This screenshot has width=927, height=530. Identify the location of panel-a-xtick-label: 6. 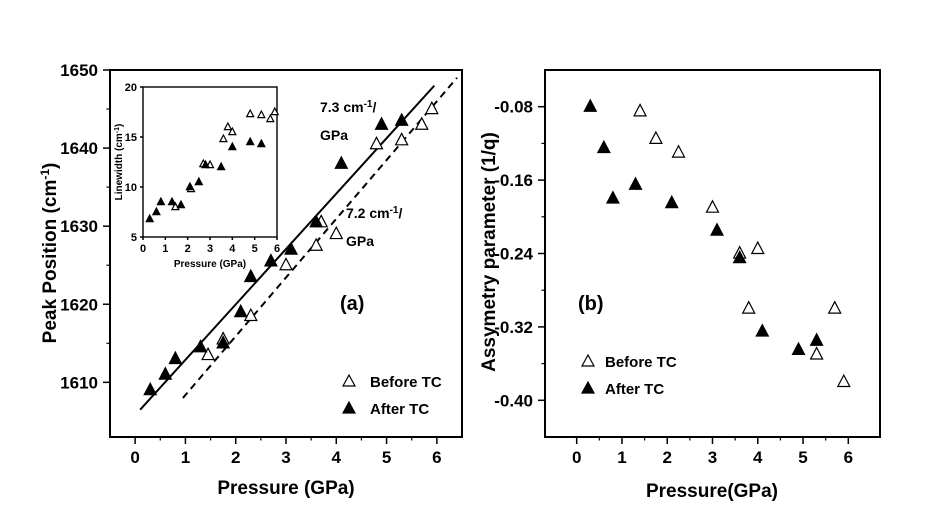
(436, 457).